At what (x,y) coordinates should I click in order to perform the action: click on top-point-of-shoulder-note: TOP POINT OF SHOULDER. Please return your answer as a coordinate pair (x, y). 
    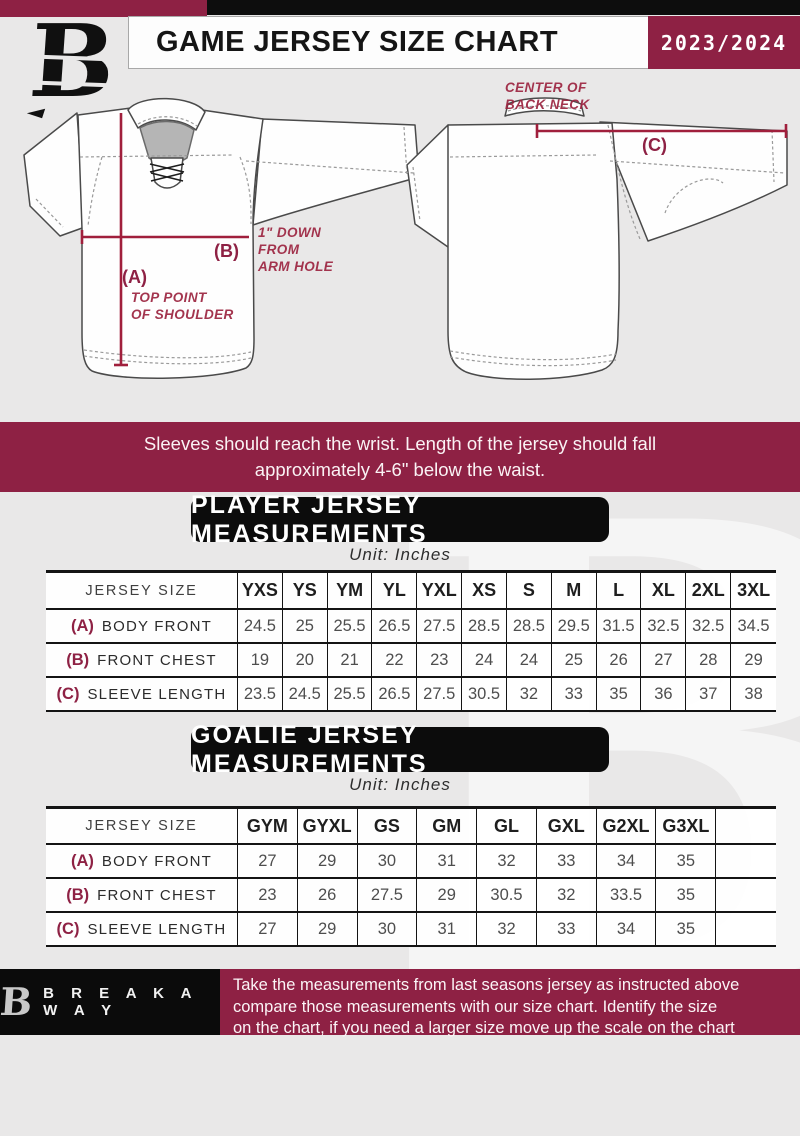
    Looking at the image, I should click on (182, 306).